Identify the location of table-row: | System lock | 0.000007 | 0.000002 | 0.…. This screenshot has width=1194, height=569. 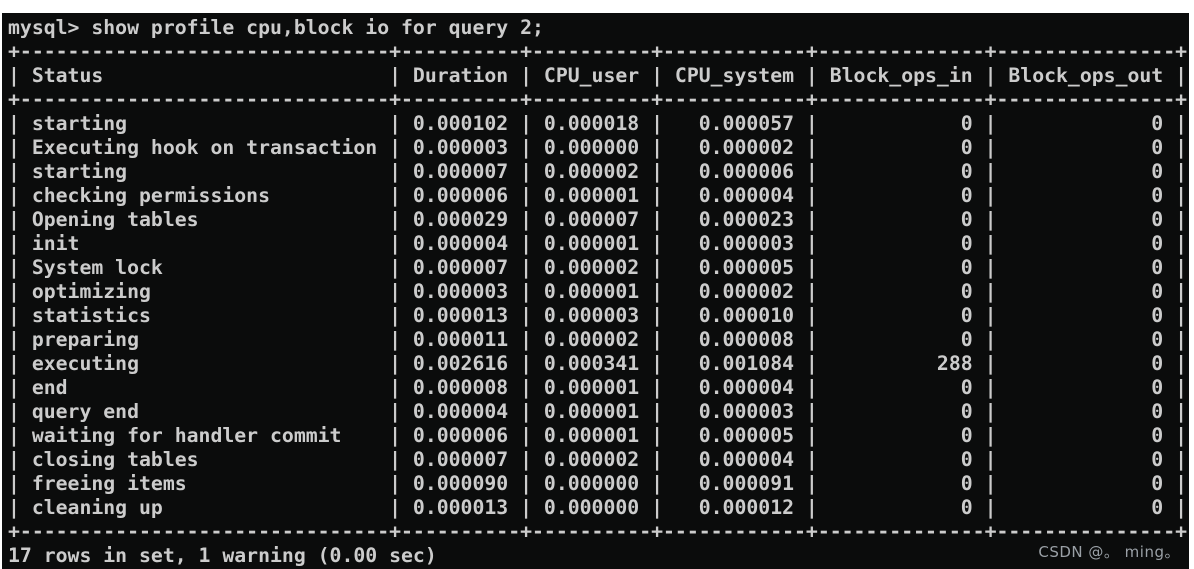
(598, 267).